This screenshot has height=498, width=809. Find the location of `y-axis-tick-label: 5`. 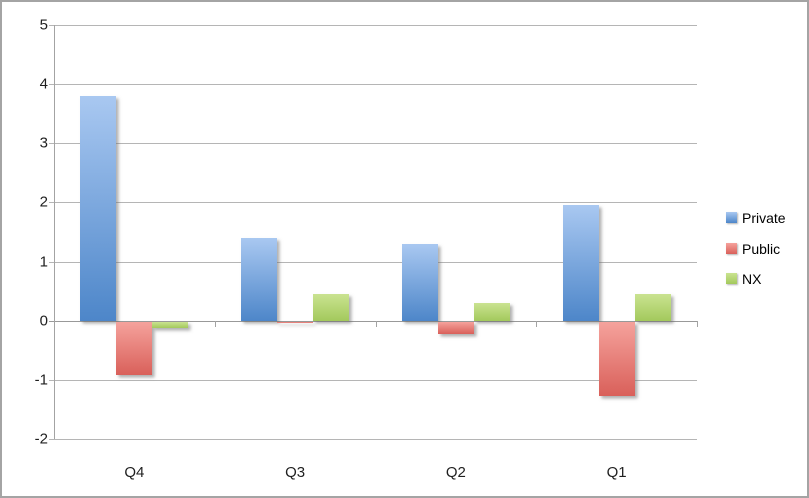

y-axis-tick-label: 5 is located at coordinates (43, 25).